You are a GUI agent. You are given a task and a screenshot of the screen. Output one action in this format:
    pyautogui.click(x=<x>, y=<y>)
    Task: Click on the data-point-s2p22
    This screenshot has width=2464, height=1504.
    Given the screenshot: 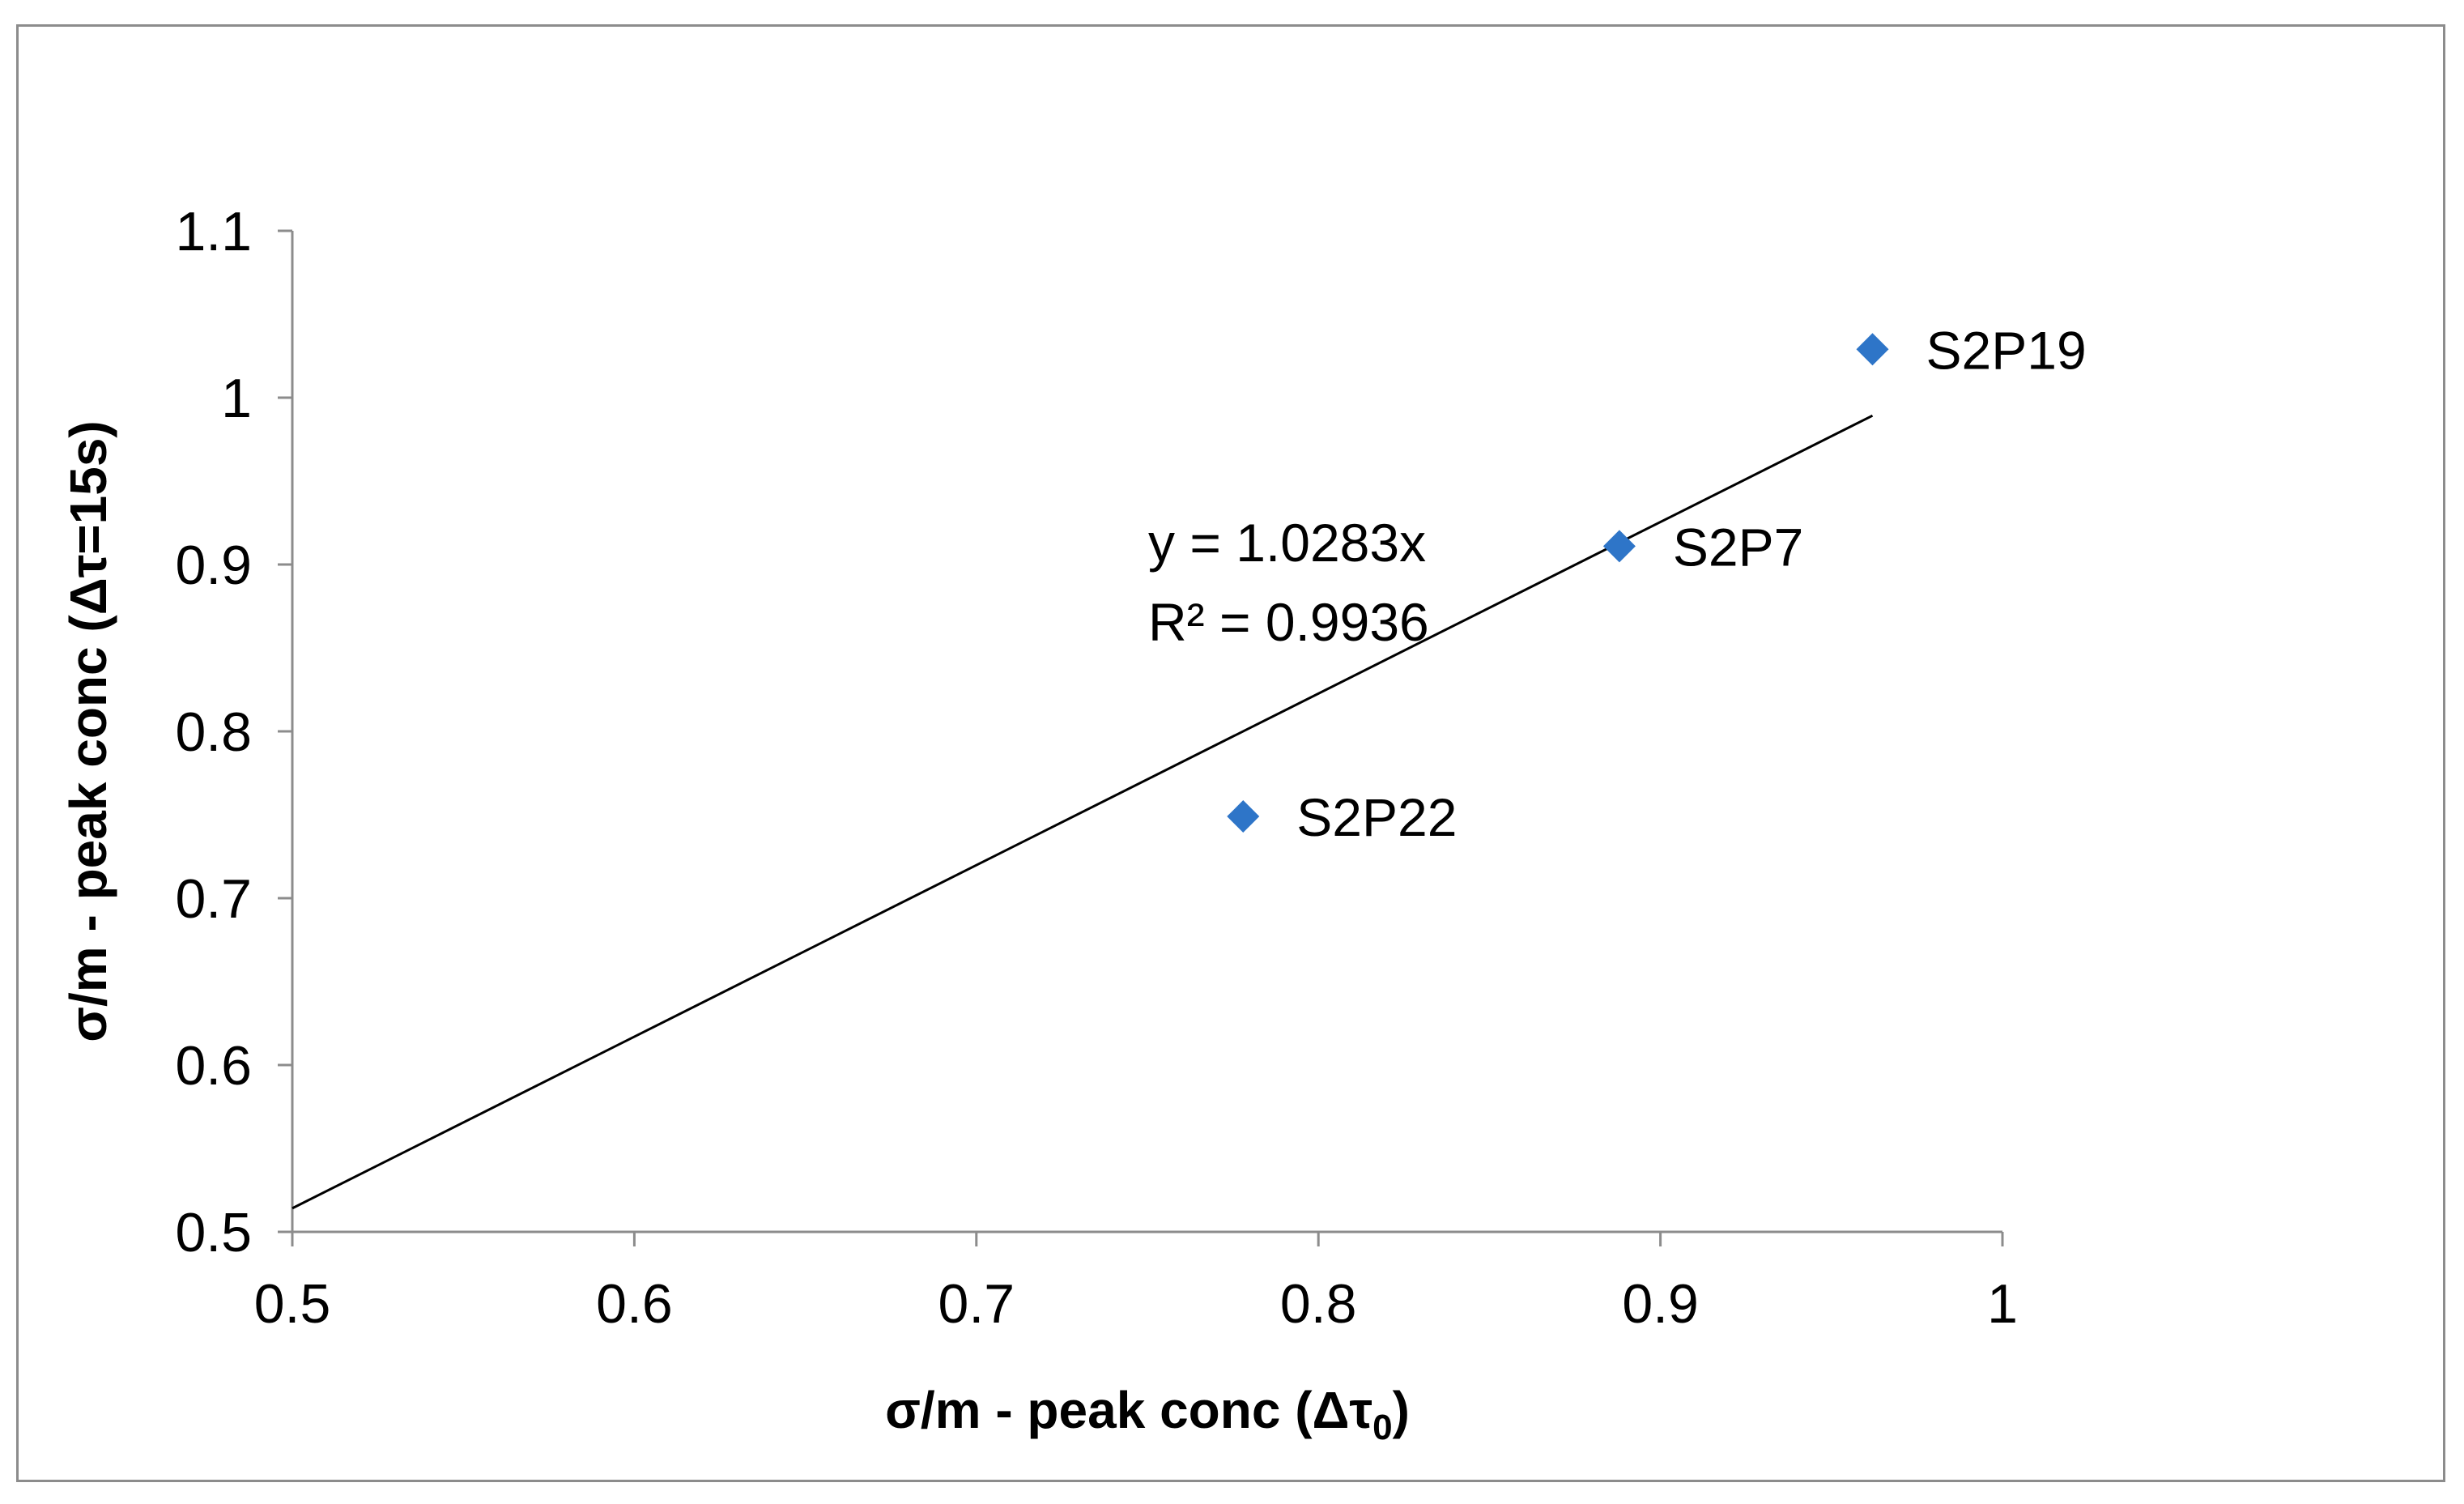 What is the action you would take?
    pyautogui.click(x=1243, y=816)
    